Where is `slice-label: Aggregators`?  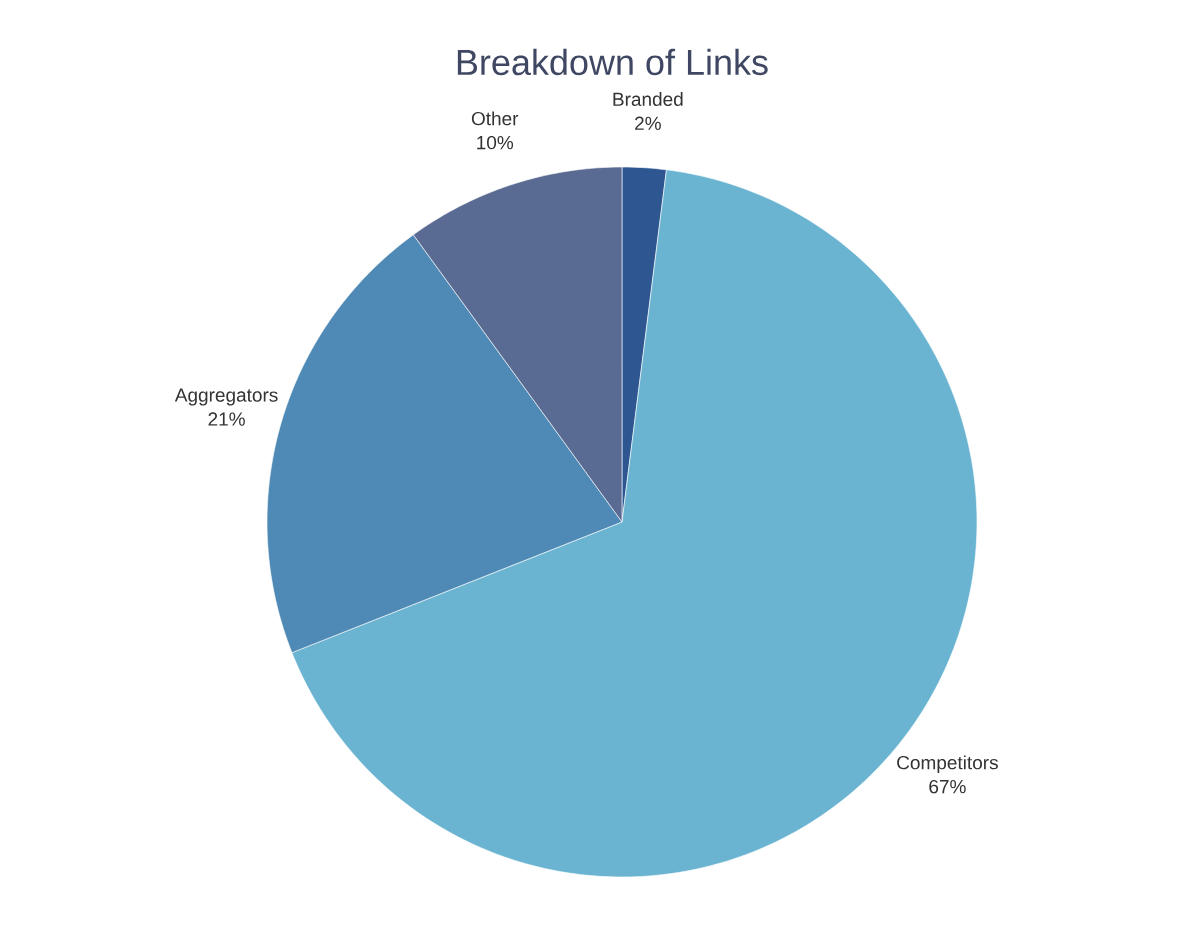 slice-label: Aggregators is located at coordinates (226, 397).